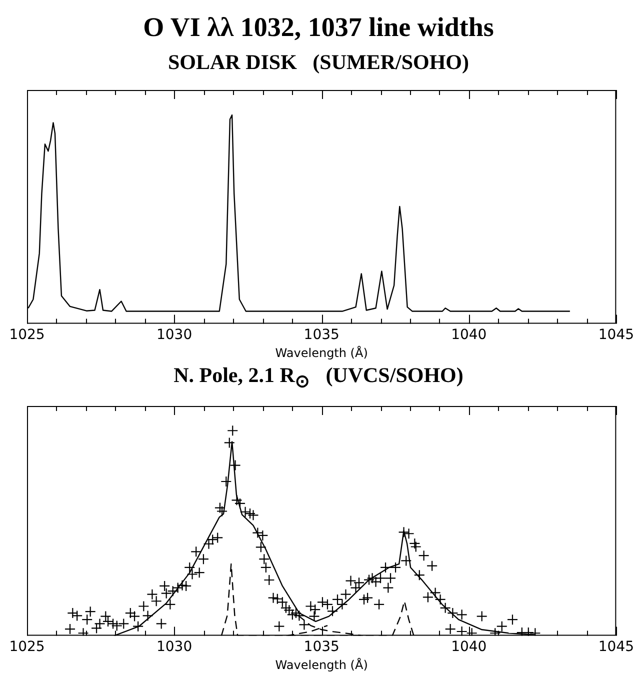 Image resolution: width=637 pixels, height=677 pixels. Describe the element at coordinates (318, 377) in the screenshot. I see `chart-title: N. Pole, 2.1 R$_{⊙}$ (UVCS/SOHO)` at that location.